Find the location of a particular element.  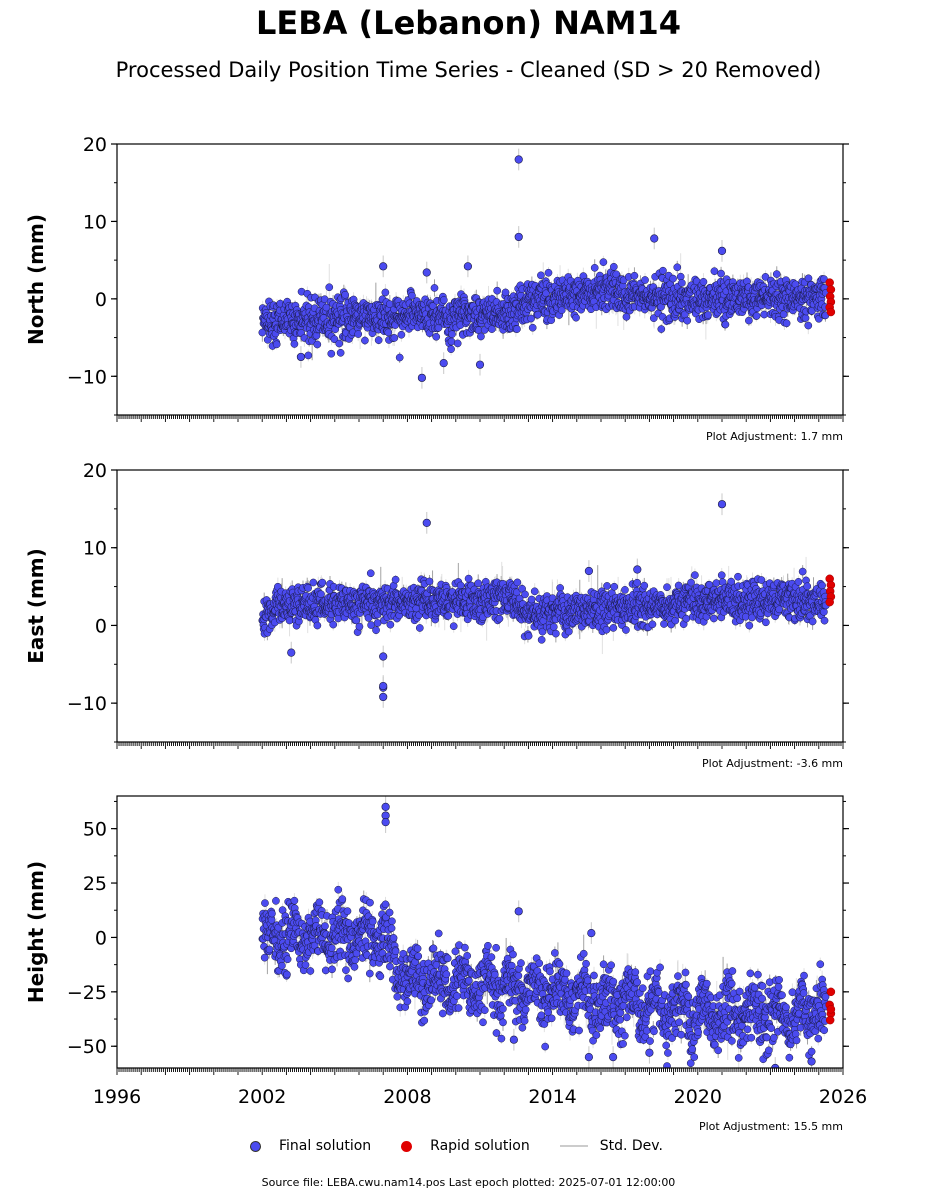

y-tick-label: 10 is located at coordinates (95, 222).